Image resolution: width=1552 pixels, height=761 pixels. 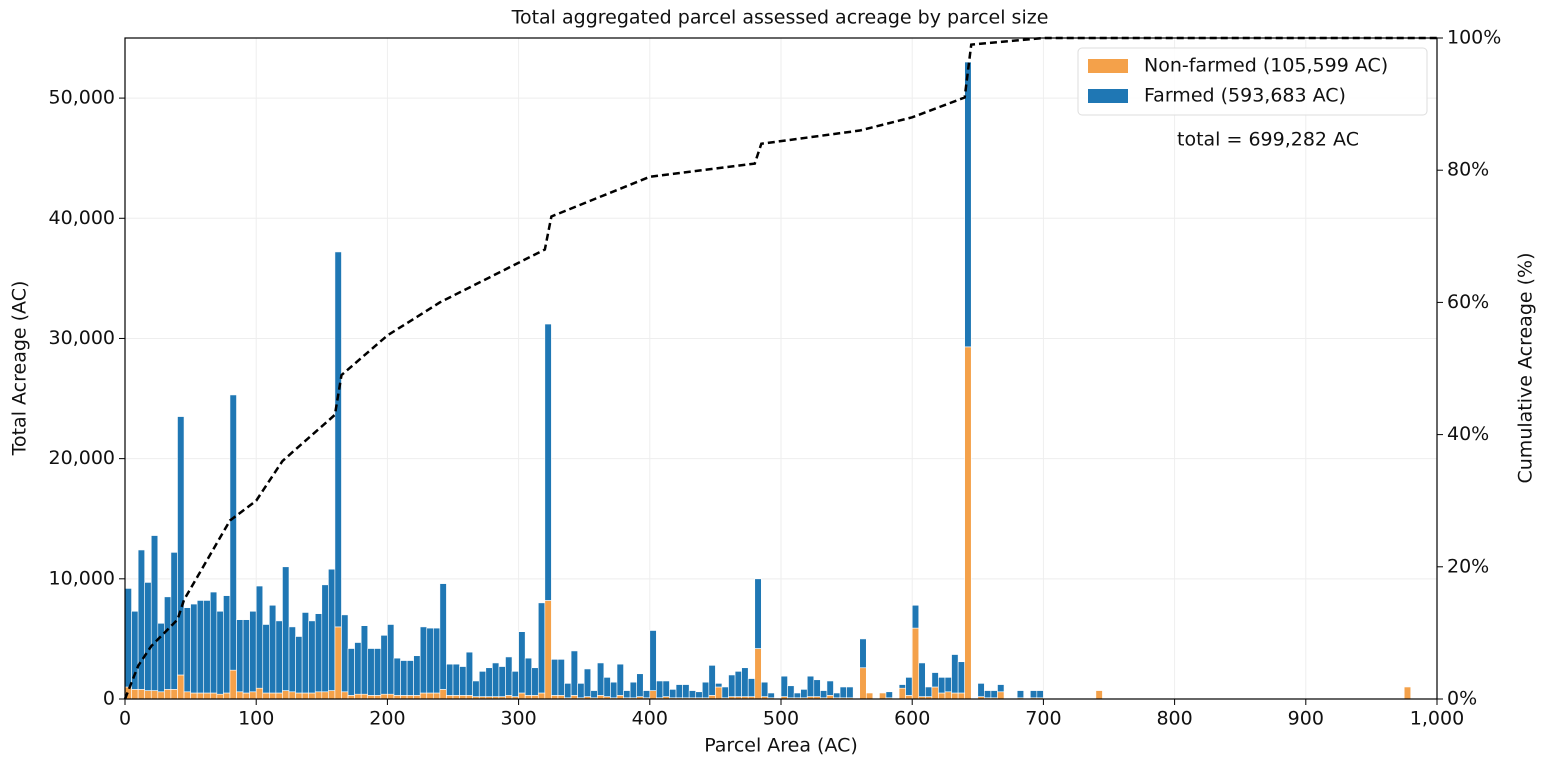 I want to click on legend-label: Non-farmed (105,599 AC), so click(x=1266, y=66).